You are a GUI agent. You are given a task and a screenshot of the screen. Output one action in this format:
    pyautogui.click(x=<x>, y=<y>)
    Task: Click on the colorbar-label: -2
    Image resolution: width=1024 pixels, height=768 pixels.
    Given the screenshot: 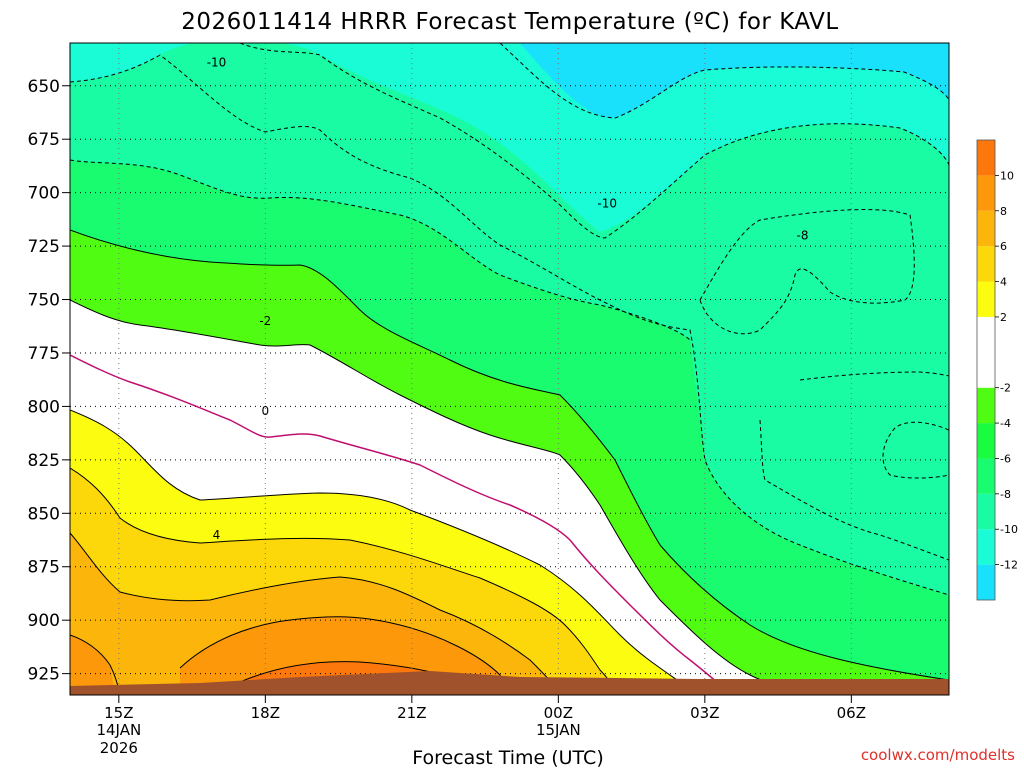 What is the action you would take?
    pyautogui.click(x=1005, y=388)
    